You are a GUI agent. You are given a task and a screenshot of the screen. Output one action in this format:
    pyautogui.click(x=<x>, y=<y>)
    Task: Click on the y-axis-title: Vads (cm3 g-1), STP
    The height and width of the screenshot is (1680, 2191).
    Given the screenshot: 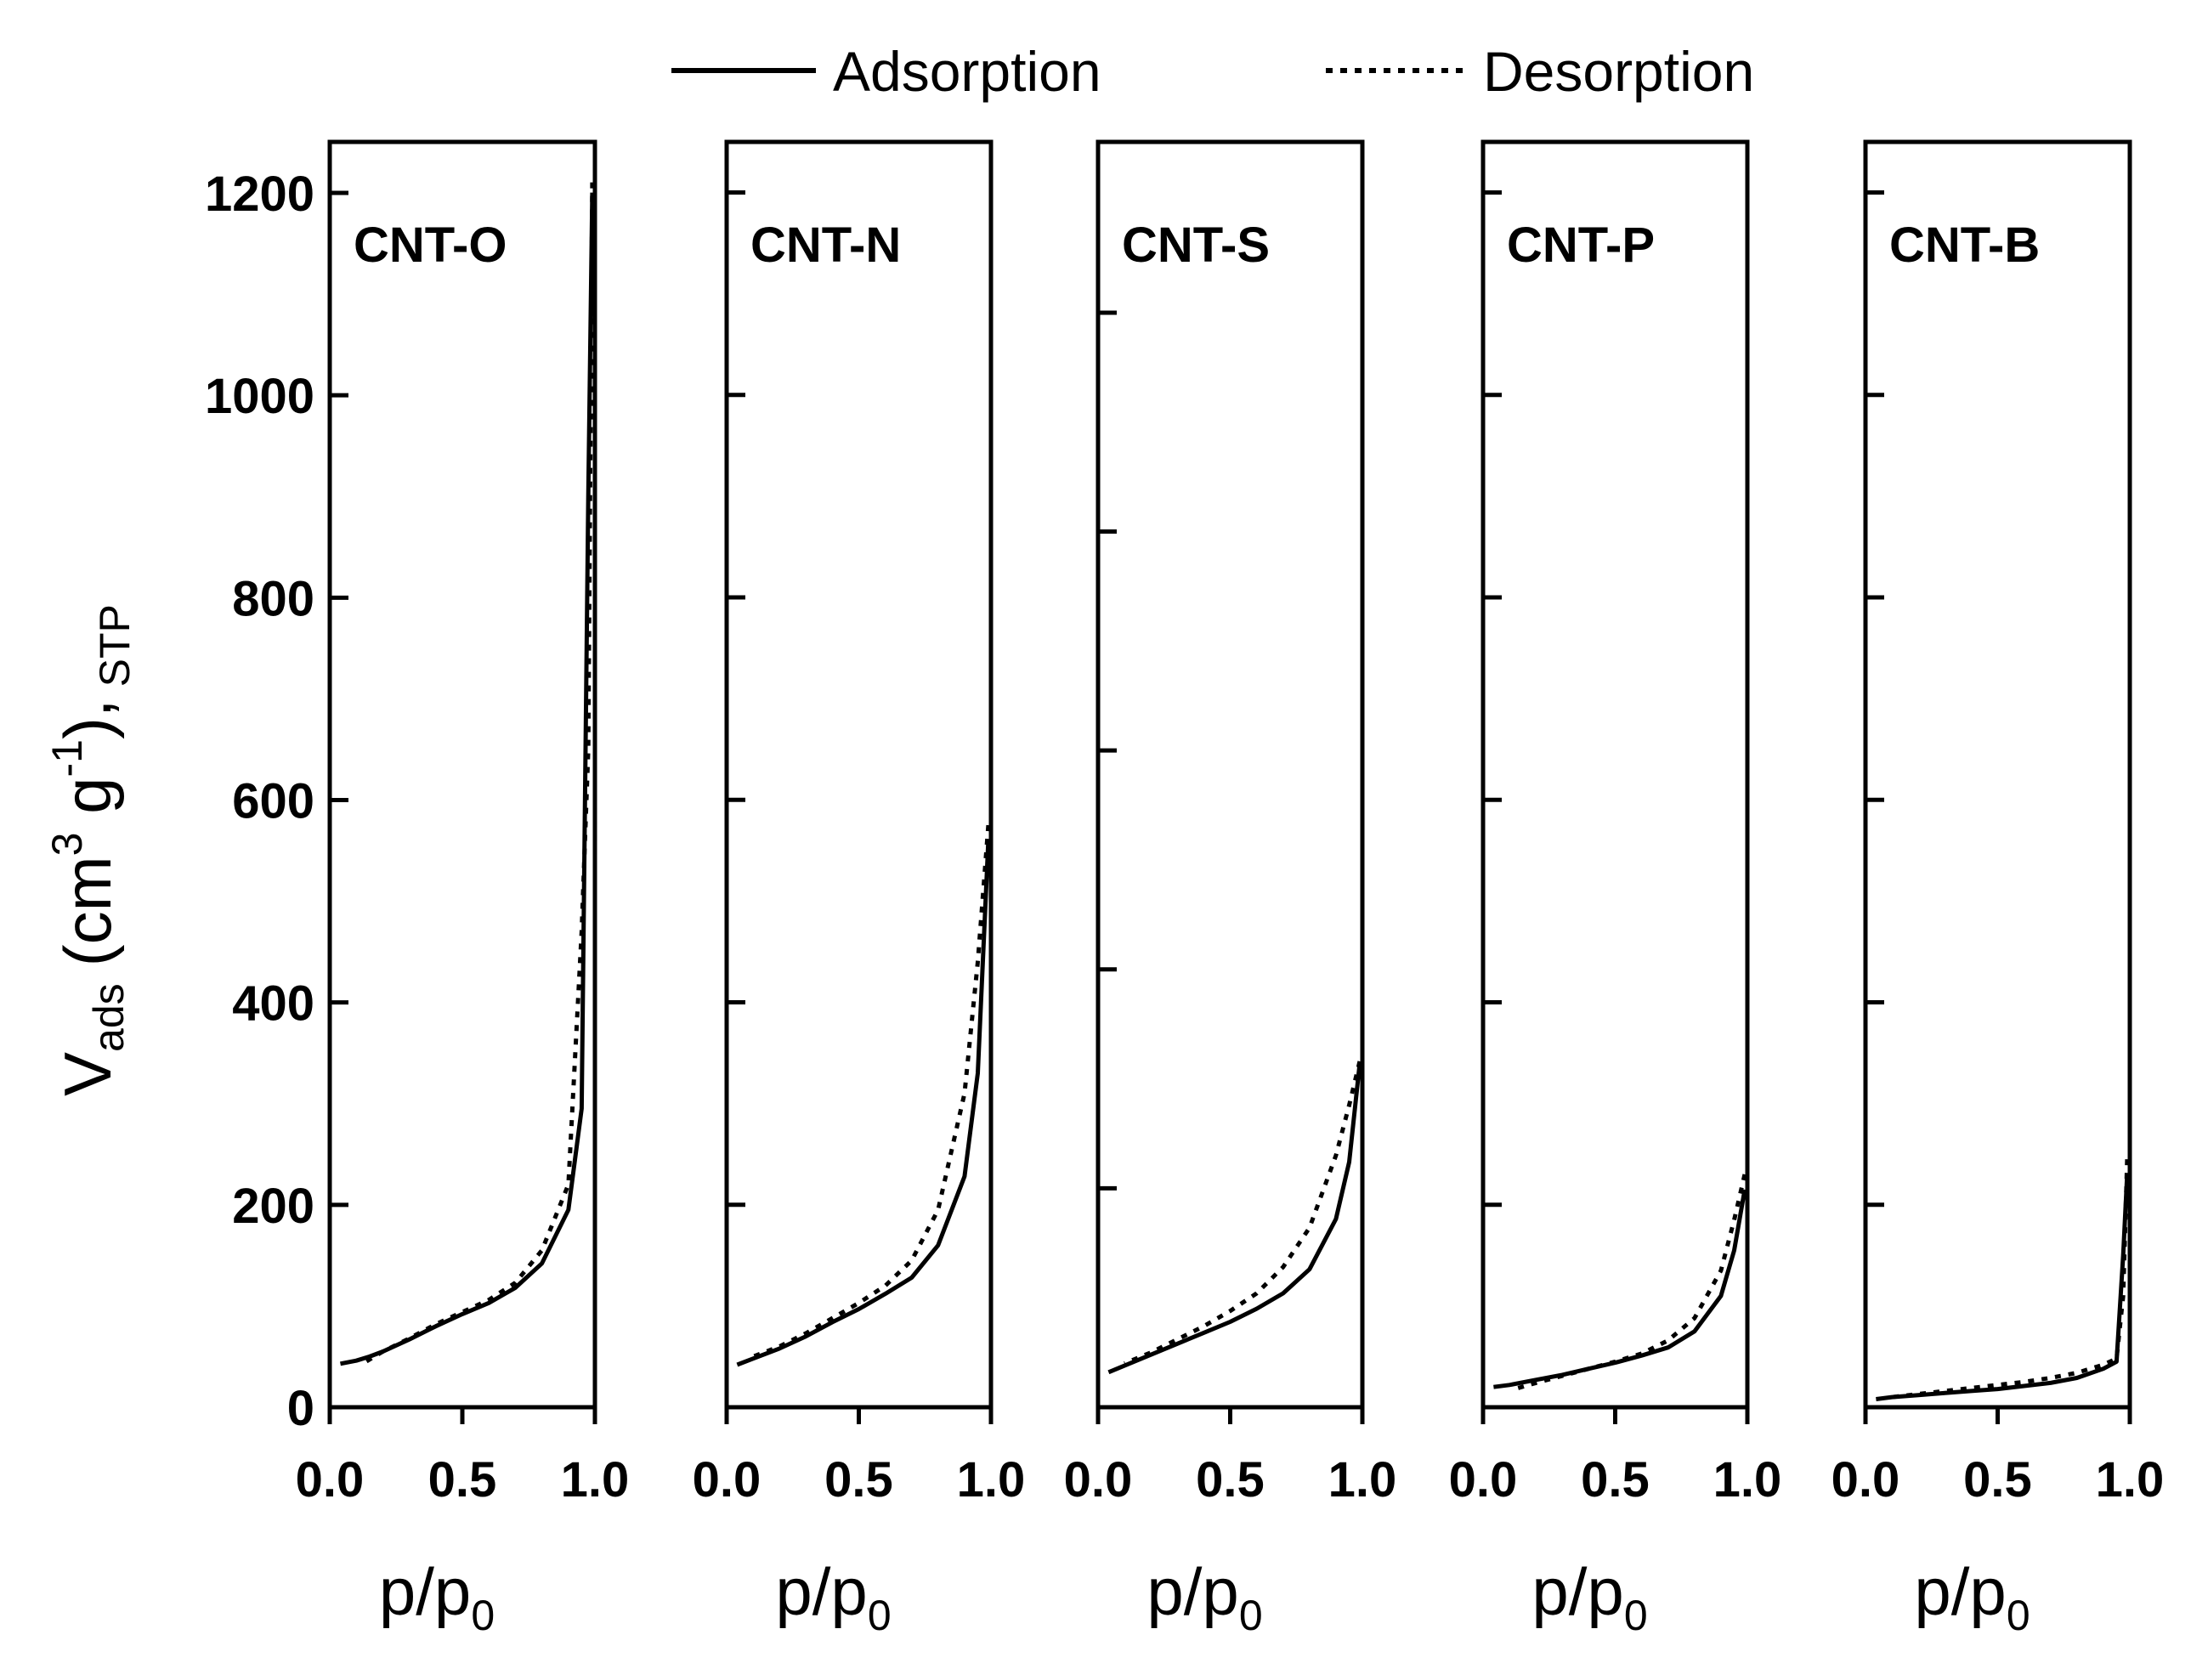 What is the action you would take?
    pyautogui.click(x=91, y=850)
    